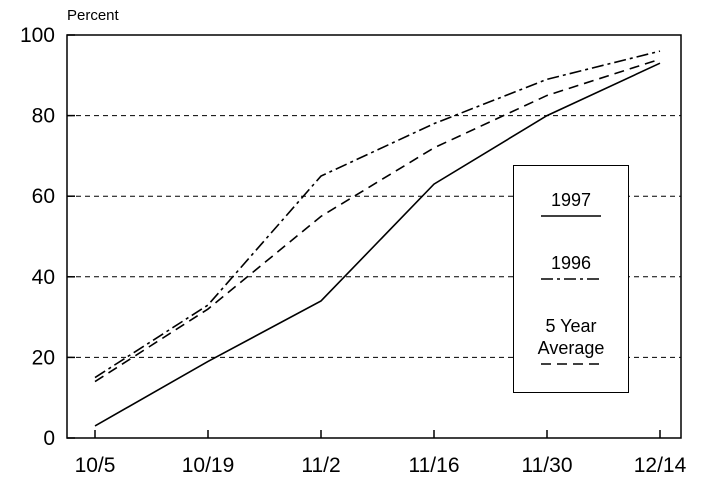 The width and height of the screenshot is (710, 481). What do you see at coordinates (93, 15) in the screenshot?
I see `y-axis-label: Percent` at bounding box center [93, 15].